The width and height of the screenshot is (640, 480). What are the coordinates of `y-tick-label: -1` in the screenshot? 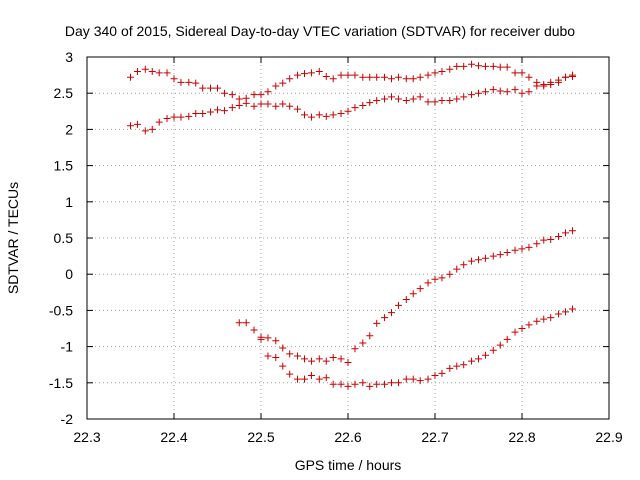 It's located at (67, 347).